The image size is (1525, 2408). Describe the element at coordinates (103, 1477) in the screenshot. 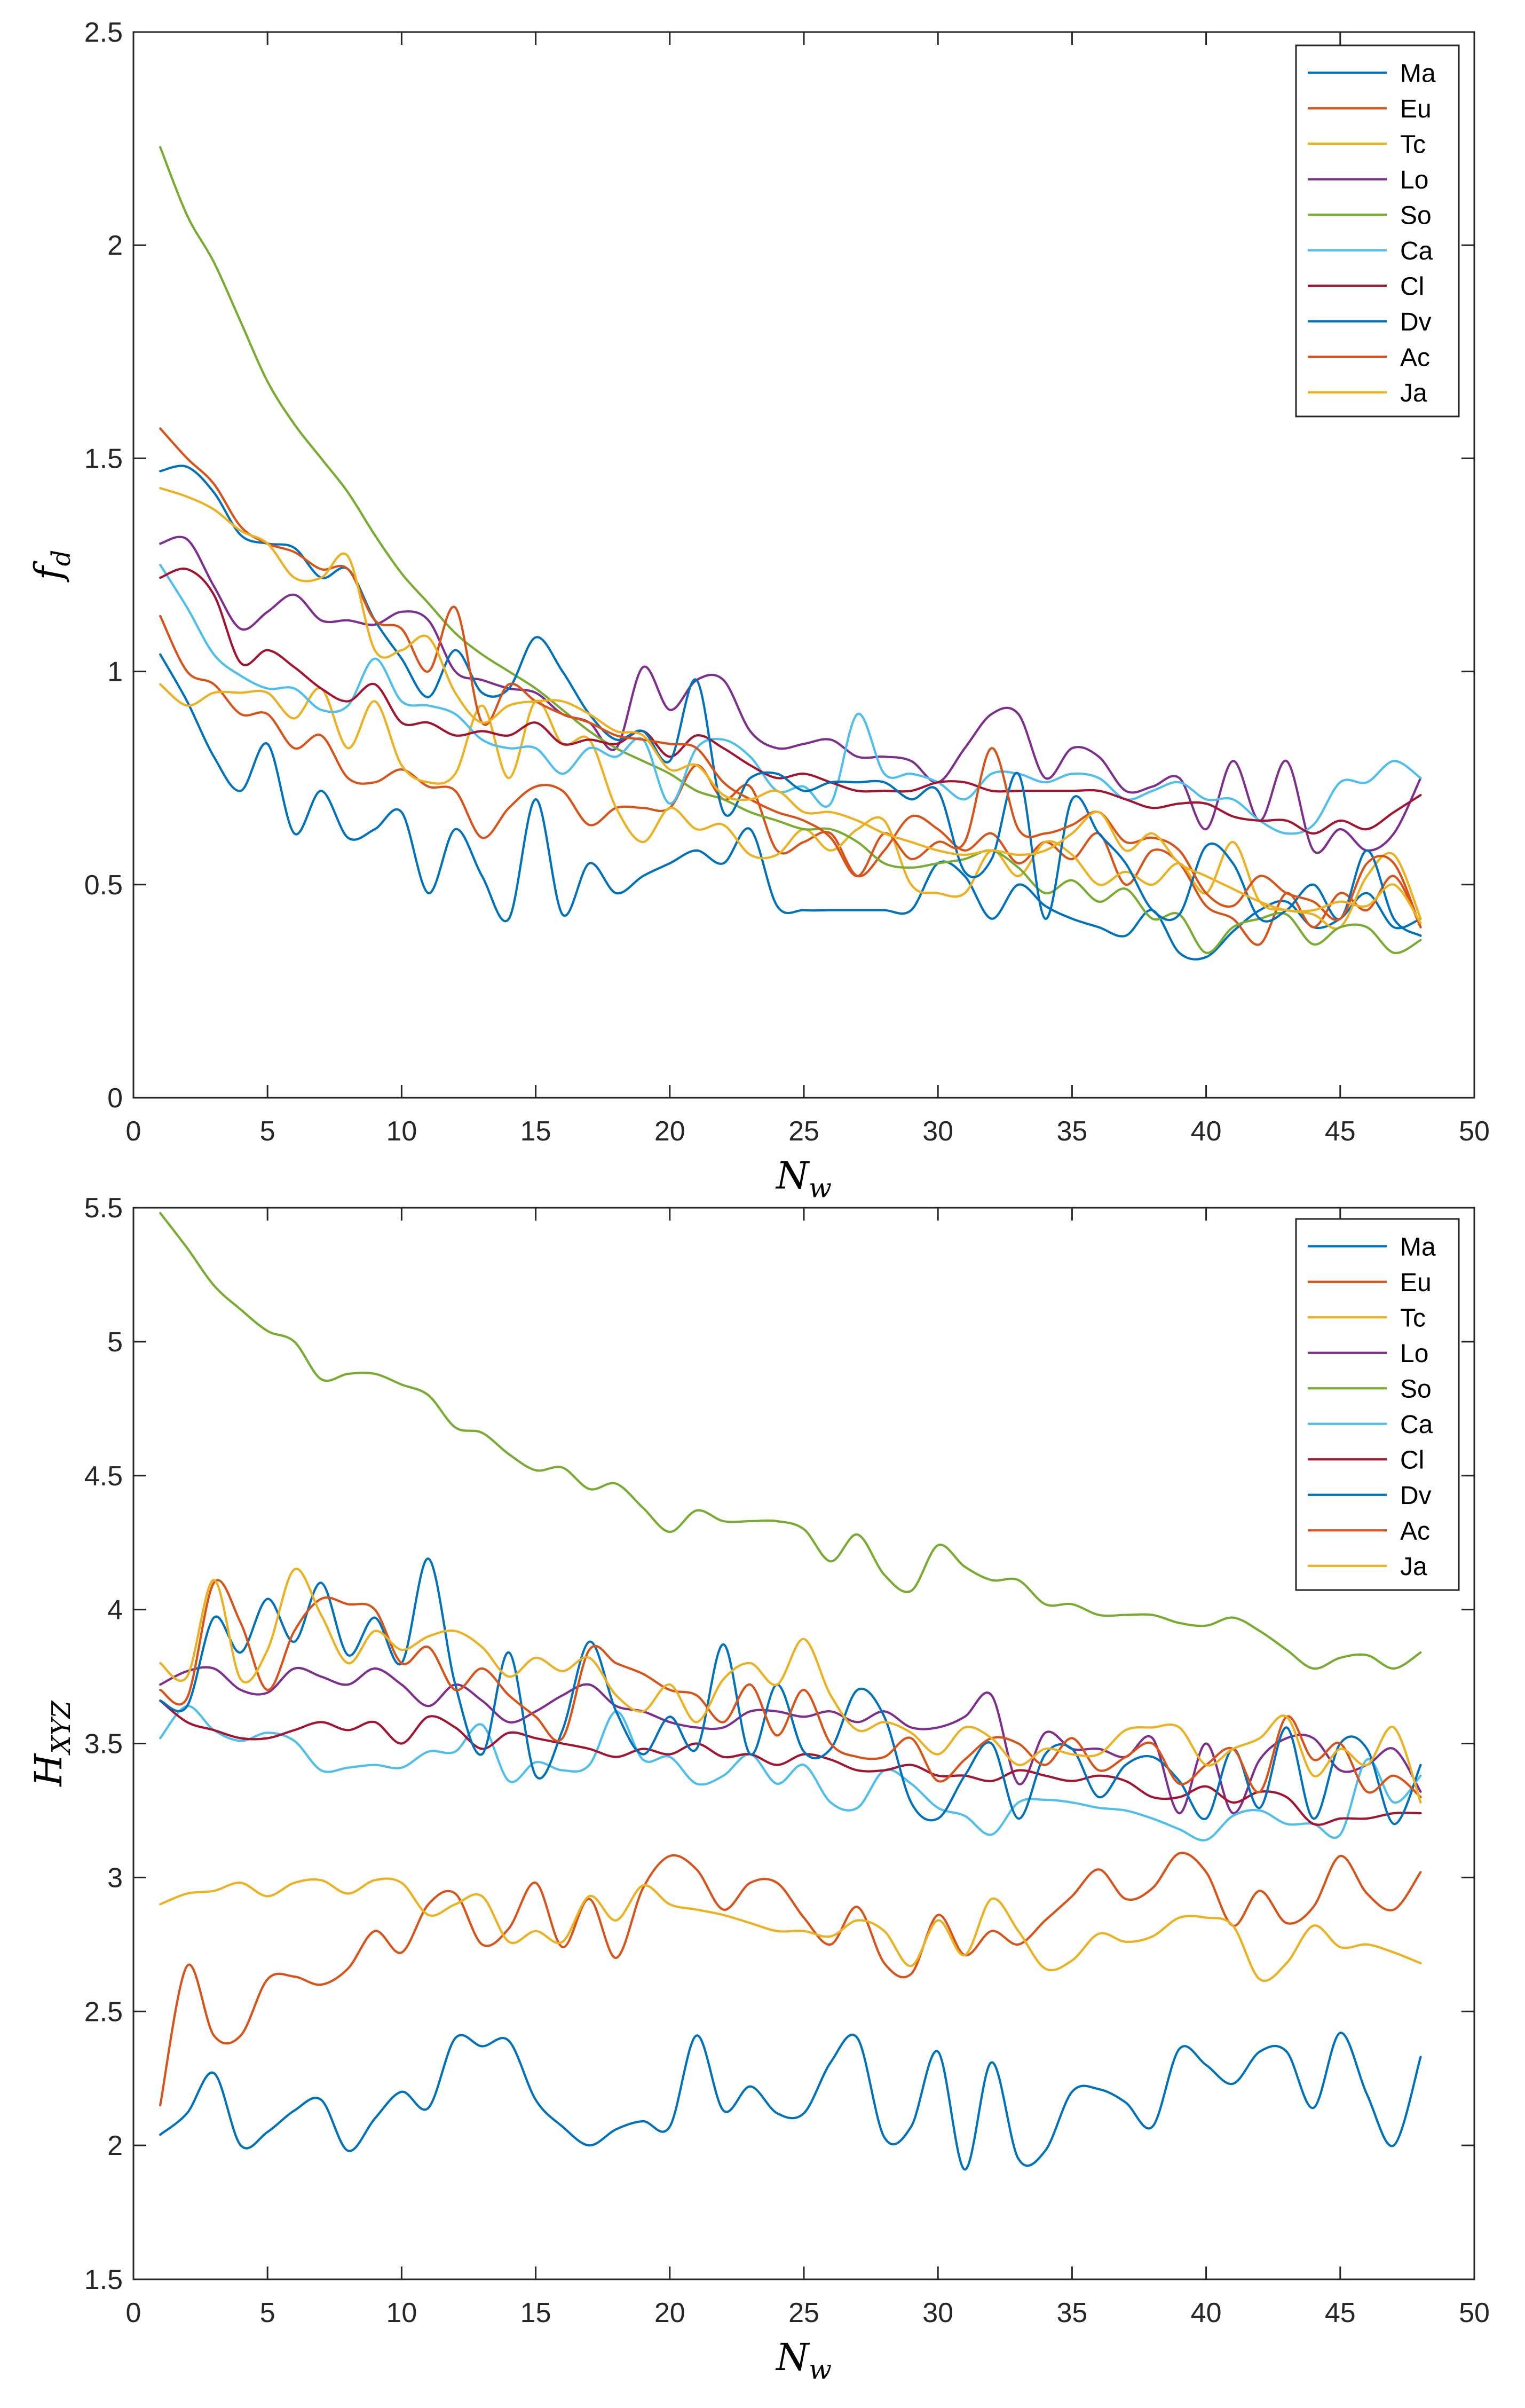

I see `y-tick-label: 4.5` at that location.